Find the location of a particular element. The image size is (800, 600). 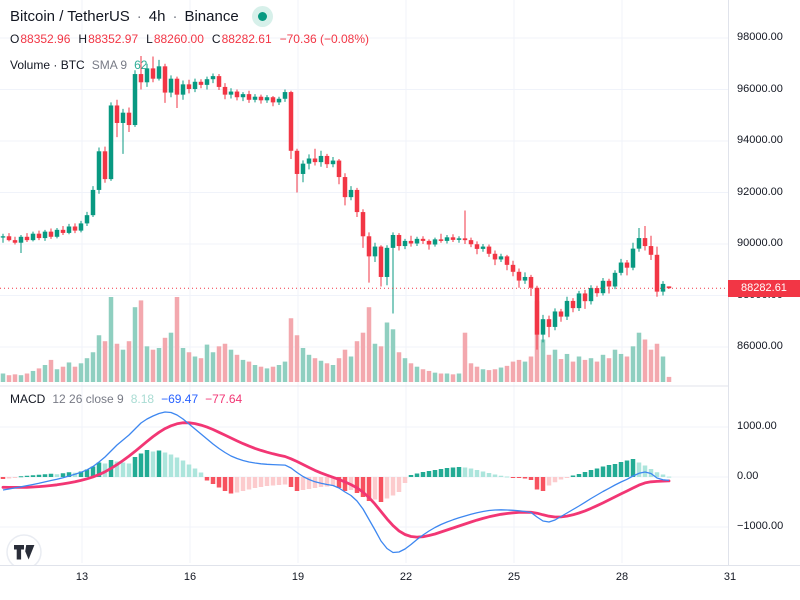

interval-label: 4h is located at coordinates (157, 16).